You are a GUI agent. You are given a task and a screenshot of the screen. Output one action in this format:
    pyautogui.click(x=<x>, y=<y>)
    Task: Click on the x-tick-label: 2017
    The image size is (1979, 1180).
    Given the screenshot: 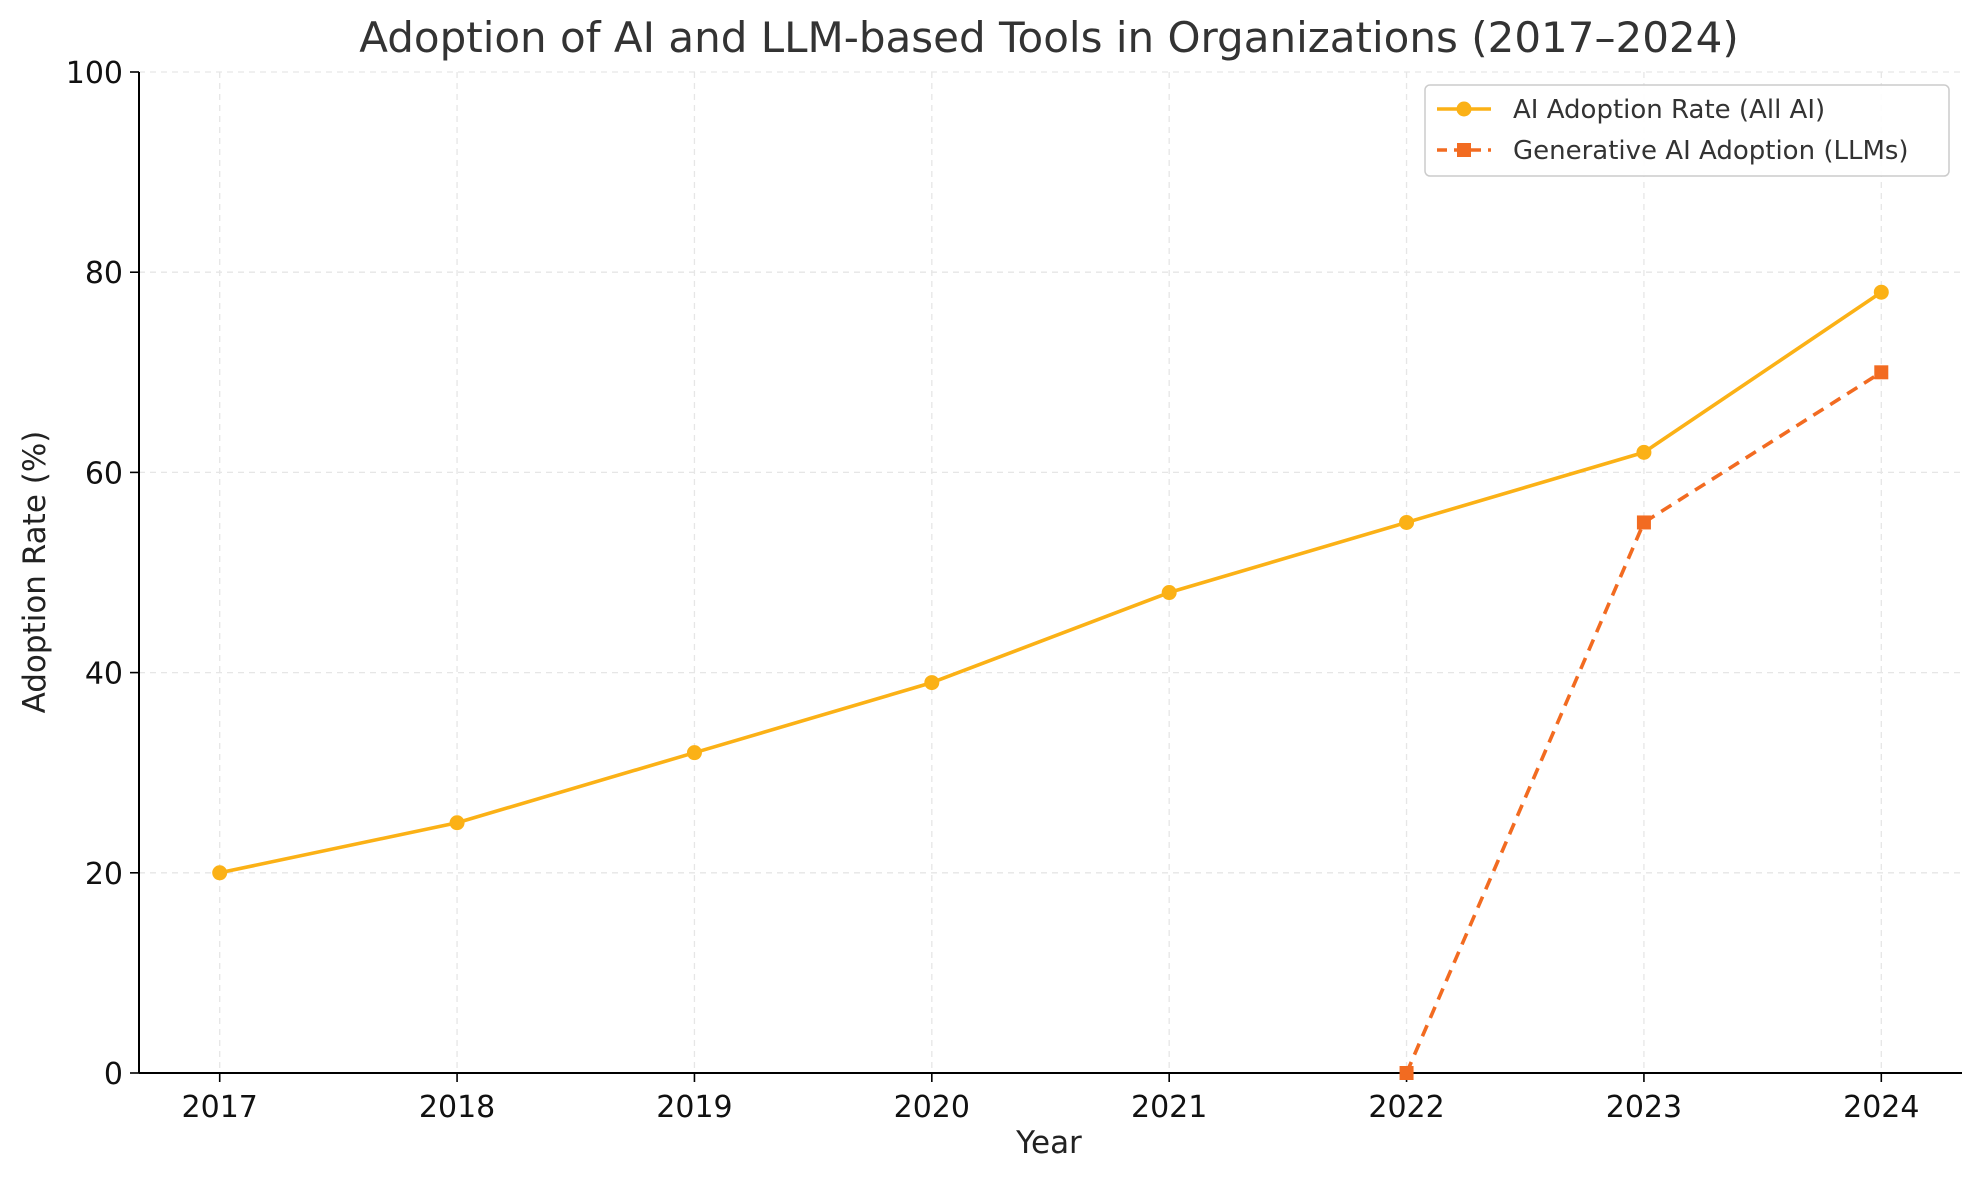 What is the action you would take?
    pyautogui.click(x=220, y=1107)
    